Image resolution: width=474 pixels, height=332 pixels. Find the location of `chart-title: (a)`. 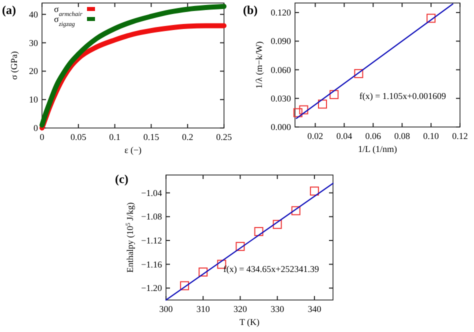

chart-title: (a) is located at coordinates (9, 10).